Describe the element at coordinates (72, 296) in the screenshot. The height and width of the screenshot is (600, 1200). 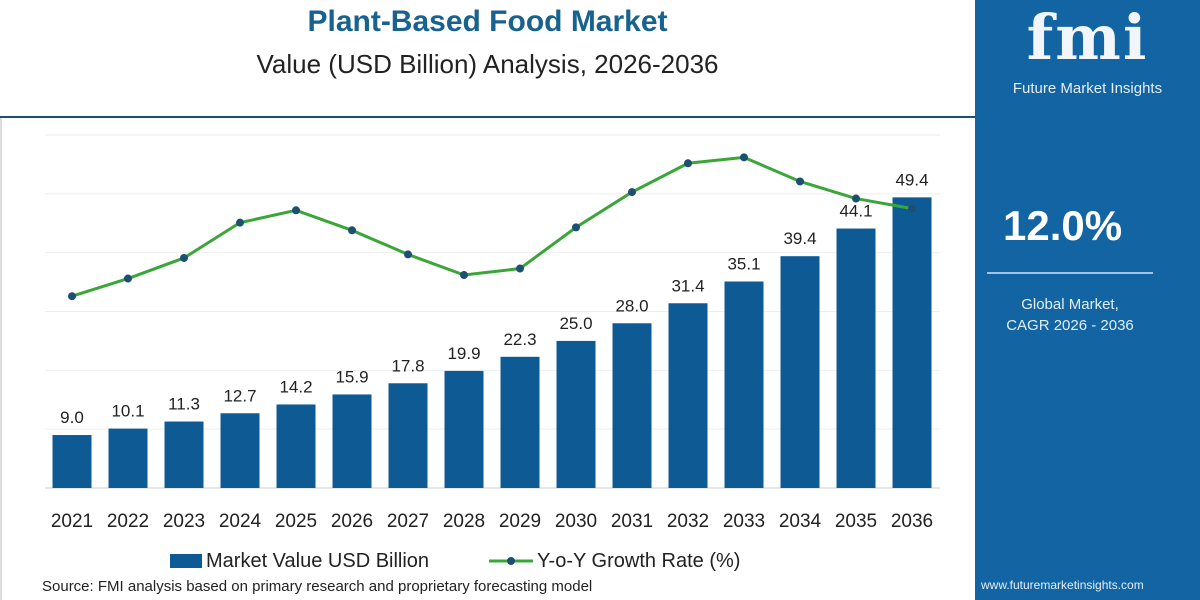
I see `growth-point-2021` at that location.